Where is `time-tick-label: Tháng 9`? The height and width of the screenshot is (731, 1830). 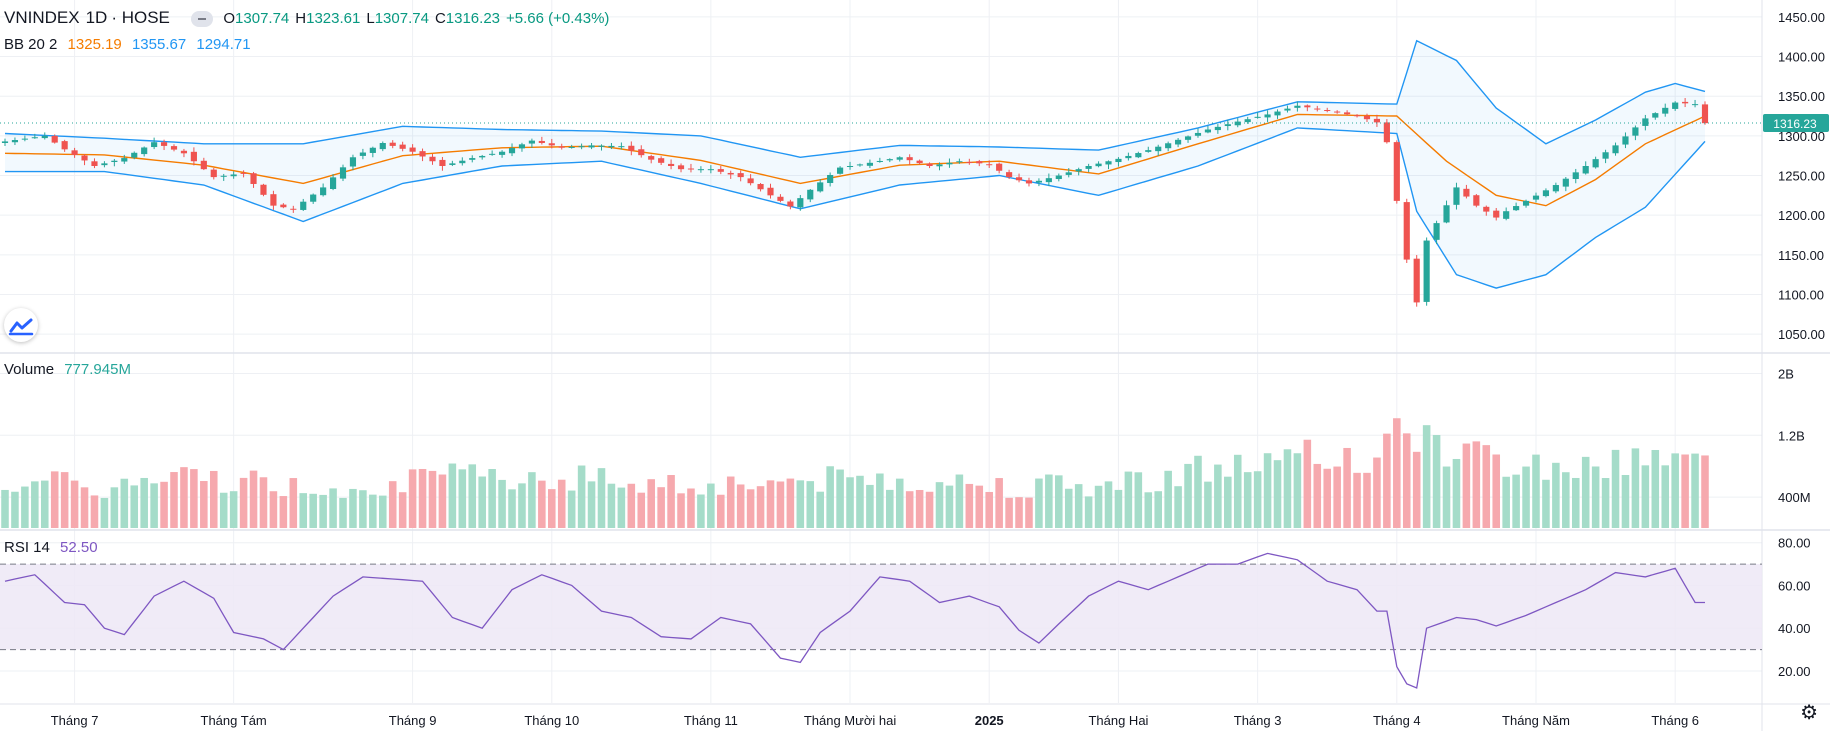 time-tick-label: Tháng 9 is located at coordinates (413, 720).